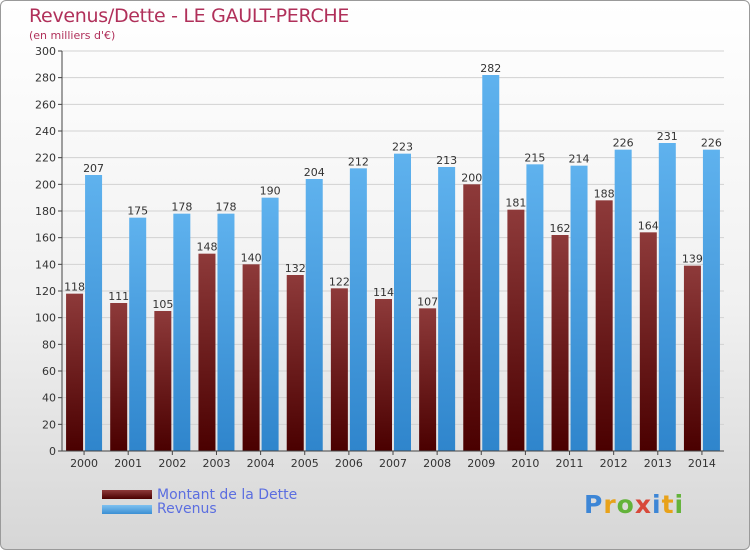 This screenshot has width=750, height=550. Describe the element at coordinates (206, 247) in the screenshot. I see `data-label-dette: 148` at that location.